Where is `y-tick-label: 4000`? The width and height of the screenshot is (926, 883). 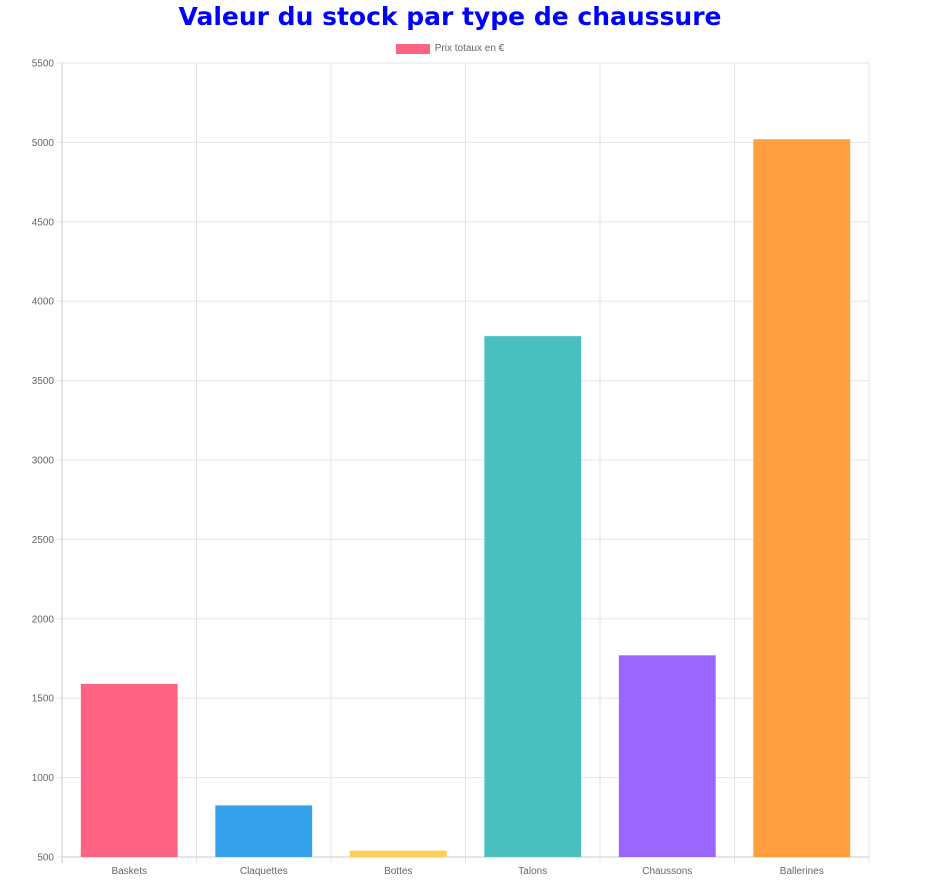
y-tick-label: 4000 is located at coordinates (43, 302).